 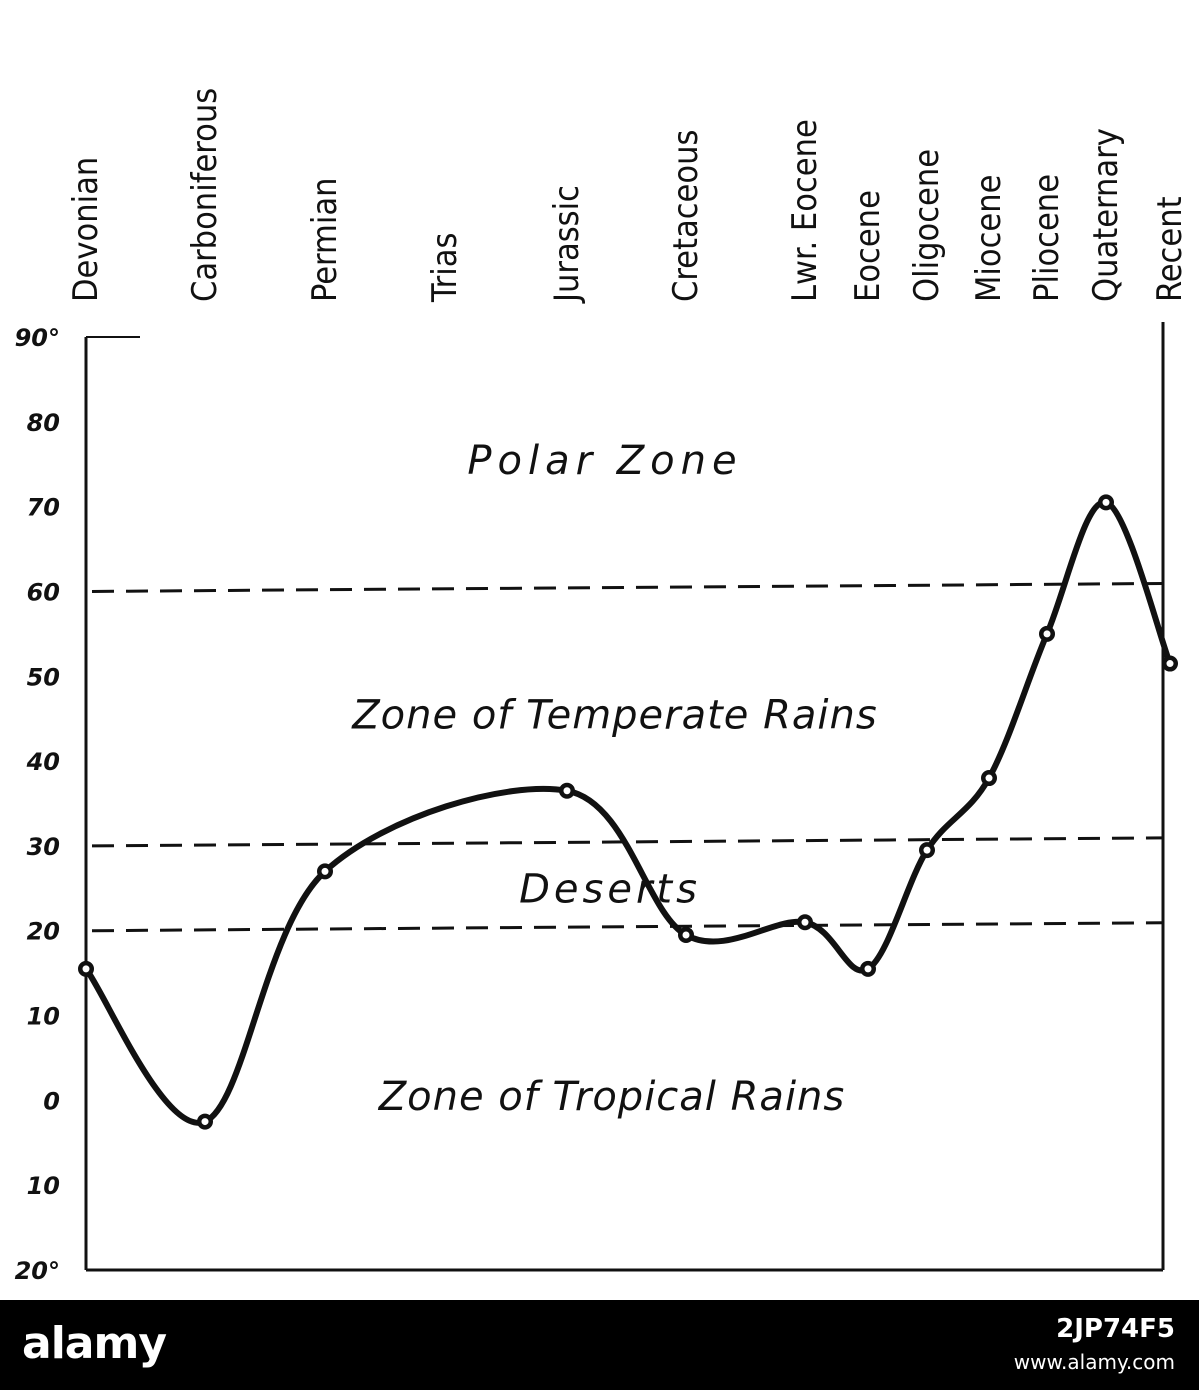 What do you see at coordinates (43, 677) in the screenshot?
I see `y-tick-label: 50` at bounding box center [43, 677].